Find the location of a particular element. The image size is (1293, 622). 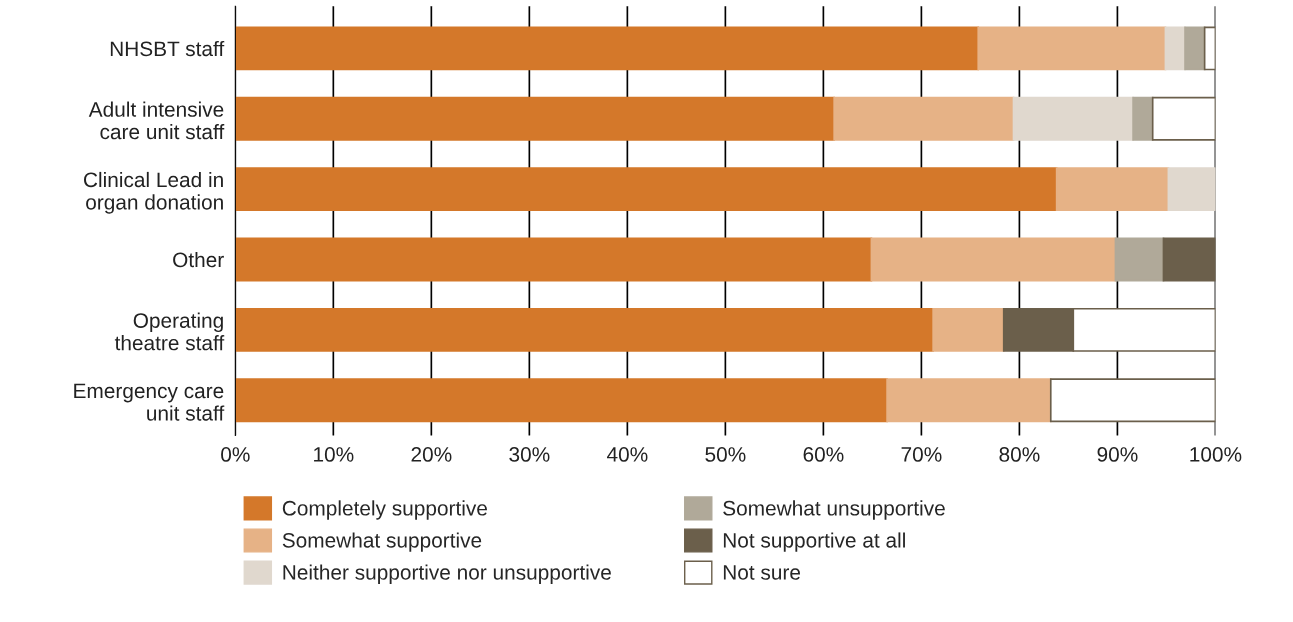

y-tick-label: NHSBT staff is located at coordinates (167, 48).